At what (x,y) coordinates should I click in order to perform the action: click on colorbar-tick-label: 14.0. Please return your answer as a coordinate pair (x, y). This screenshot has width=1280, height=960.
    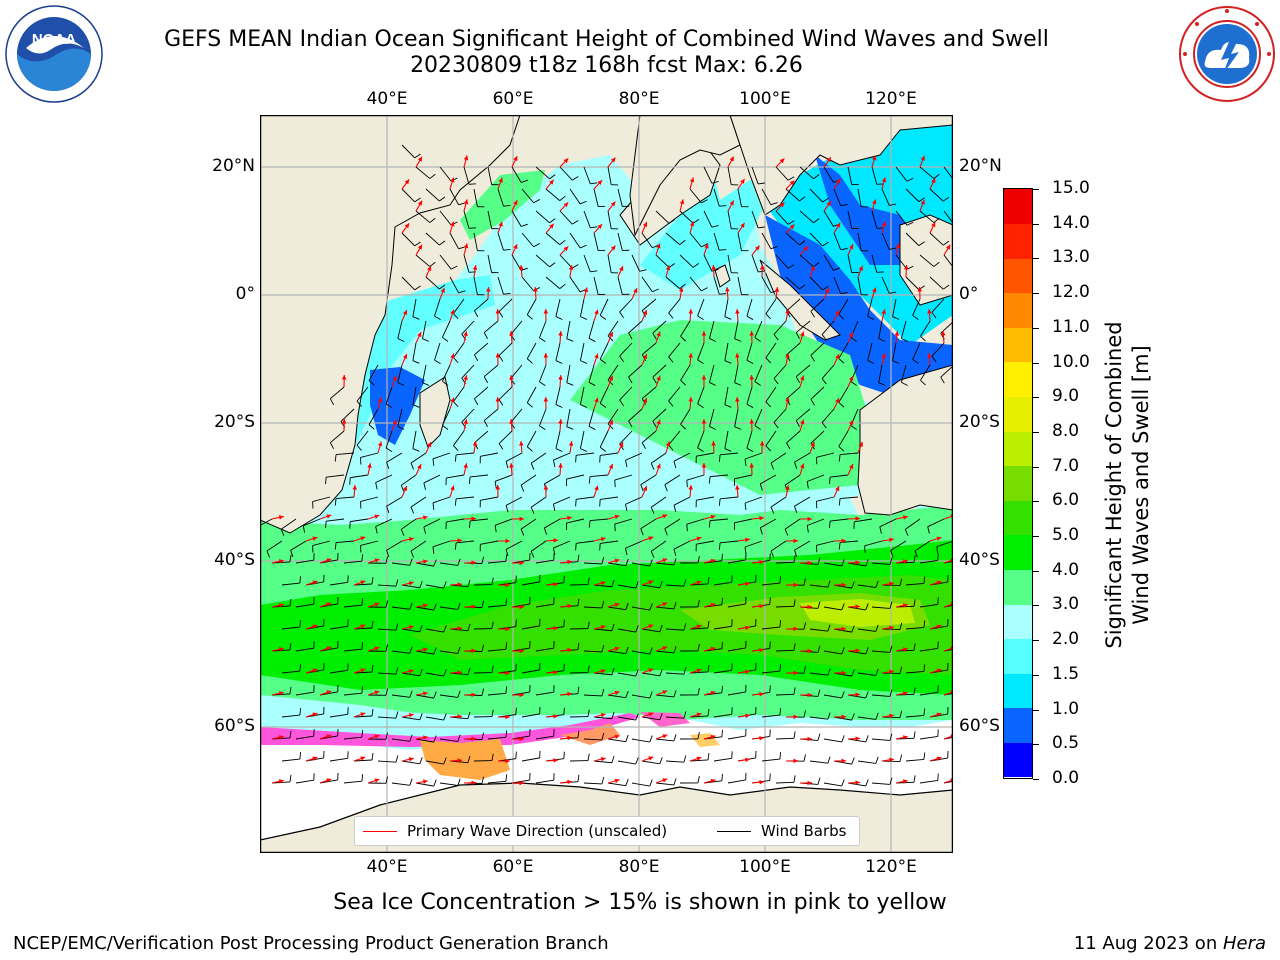
    Looking at the image, I should click on (1071, 222).